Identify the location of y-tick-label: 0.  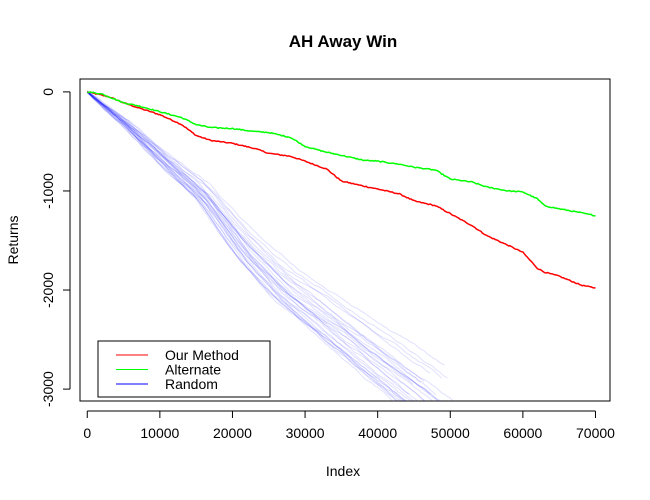
(48, 92).